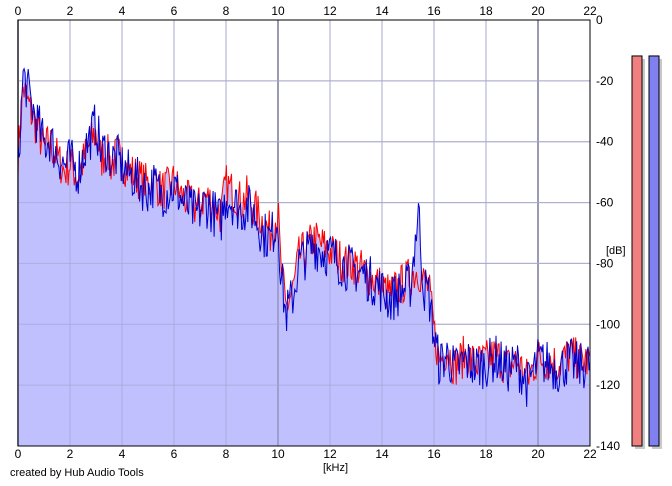 The height and width of the screenshot is (486, 672). Describe the element at coordinates (605, 203) in the screenshot. I see `y-tick-label: -60` at that location.